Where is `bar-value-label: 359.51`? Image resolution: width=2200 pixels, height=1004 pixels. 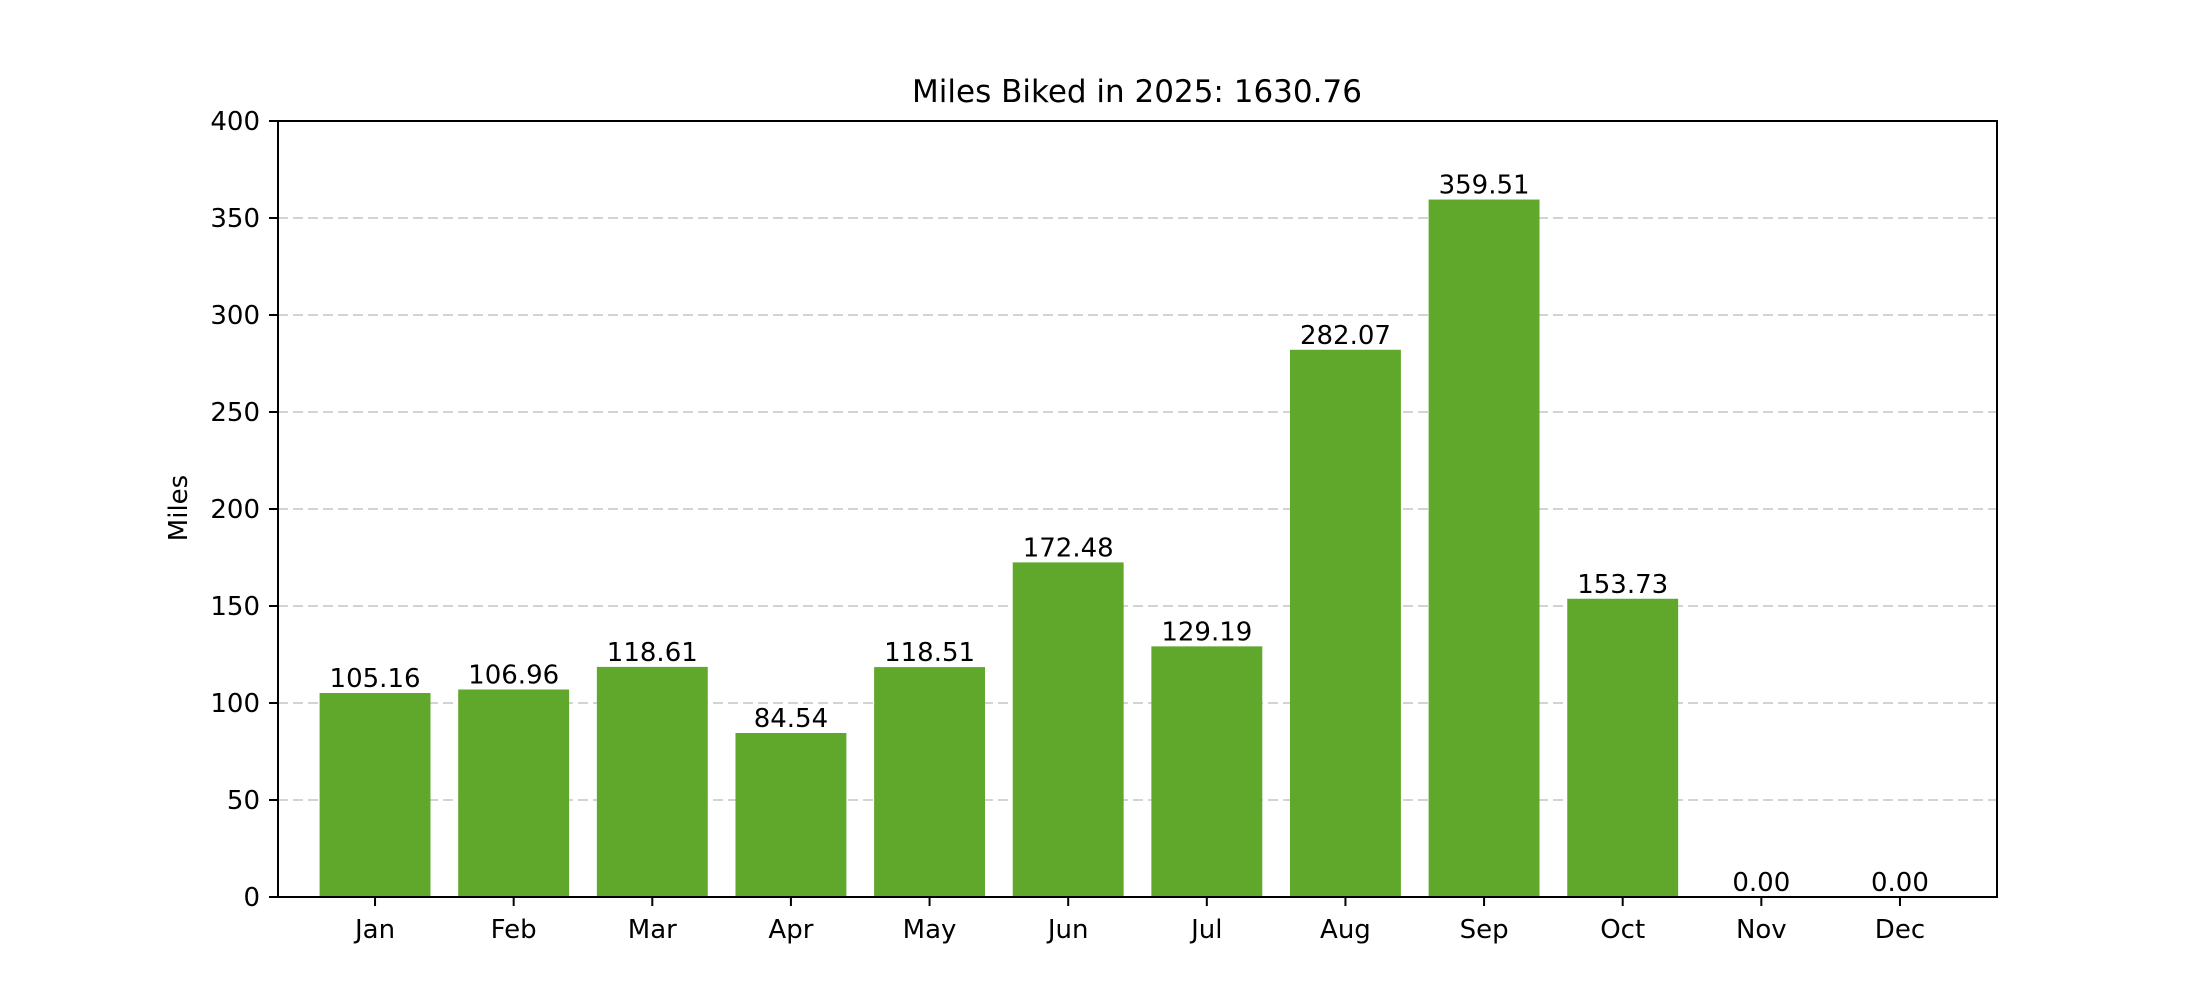
bar-value-label: 359.51 is located at coordinates (1484, 186).